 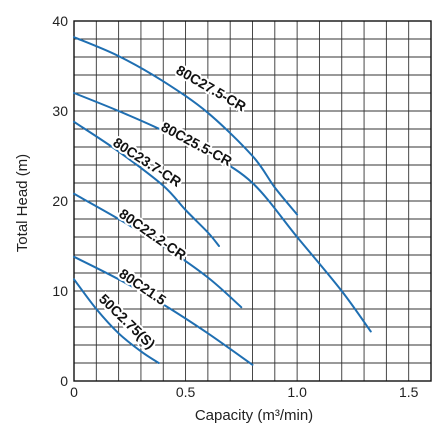 I want to click on x-tick-label: 0.5, so click(x=186, y=392).